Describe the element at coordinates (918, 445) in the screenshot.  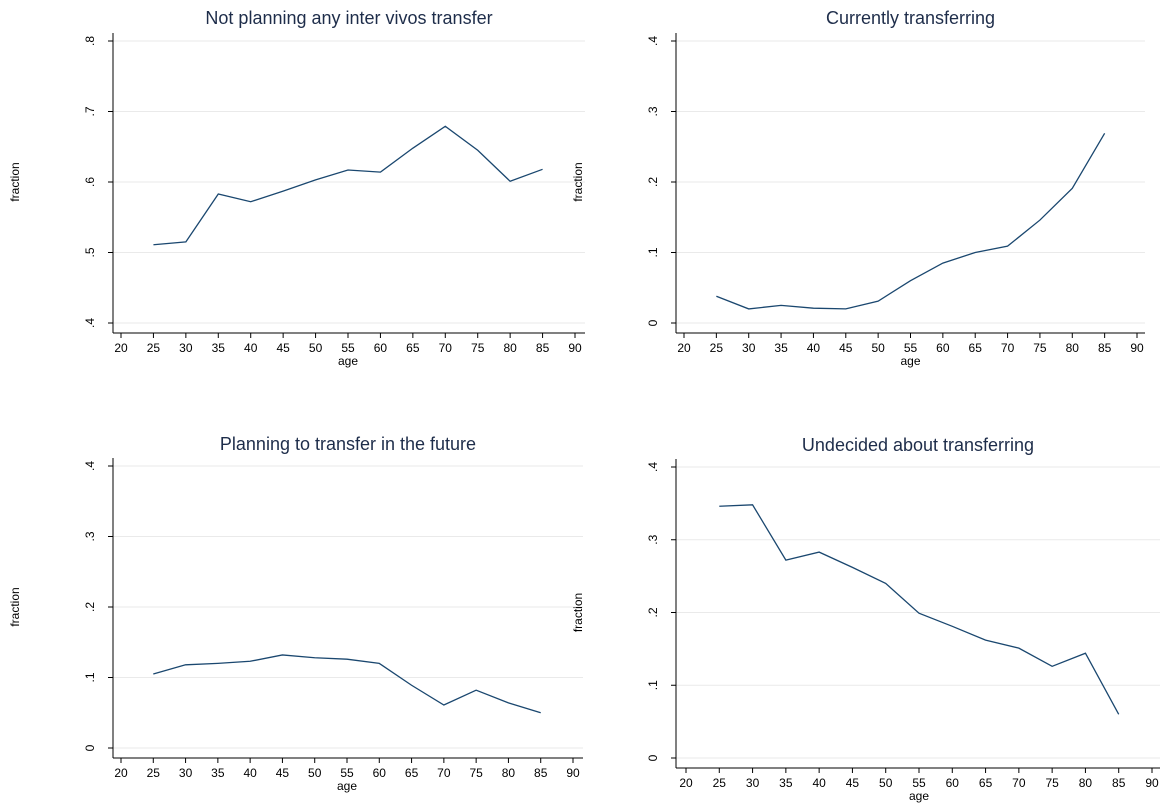
I see `panel-title: Undecided about transferring` at that location.